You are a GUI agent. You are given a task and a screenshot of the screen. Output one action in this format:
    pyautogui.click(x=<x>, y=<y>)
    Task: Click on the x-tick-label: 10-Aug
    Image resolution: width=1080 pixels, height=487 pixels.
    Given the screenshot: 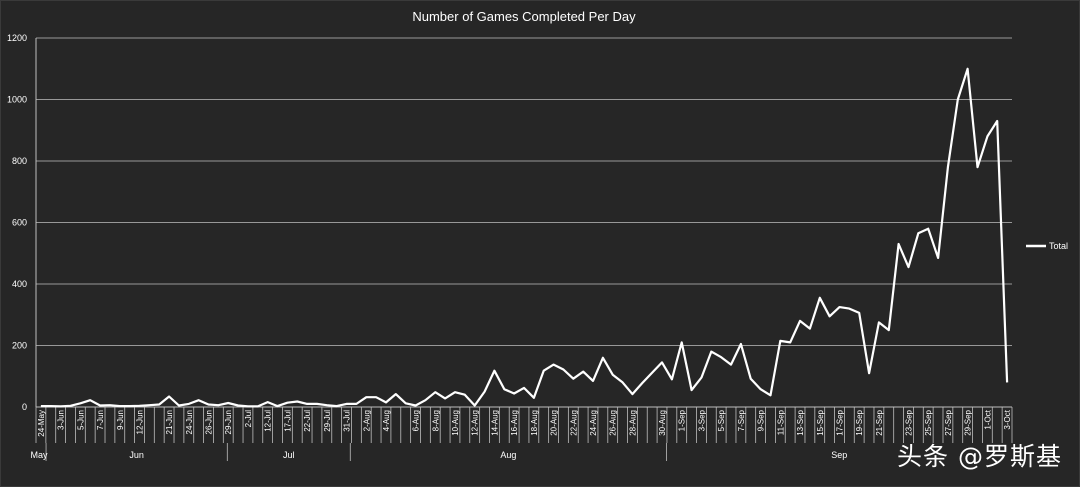 What is the action you would take?
    pyautogui.click(x=455, y=423)
    